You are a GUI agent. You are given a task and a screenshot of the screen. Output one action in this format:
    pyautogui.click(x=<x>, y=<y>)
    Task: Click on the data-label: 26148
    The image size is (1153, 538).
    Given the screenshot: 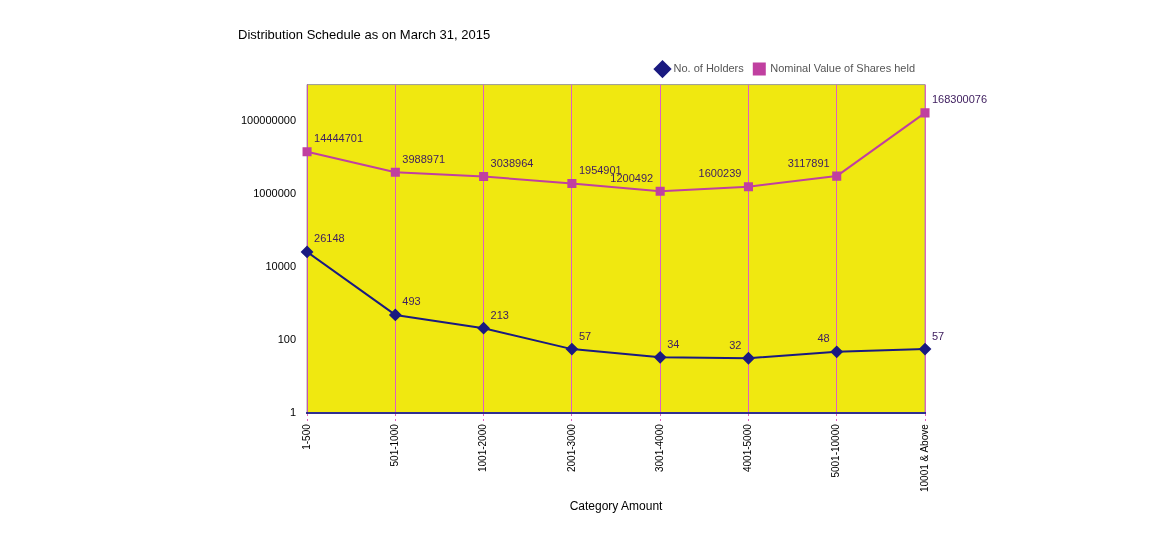 What is the action you would take?
    pyautogui.click(x=329, y=238)
    